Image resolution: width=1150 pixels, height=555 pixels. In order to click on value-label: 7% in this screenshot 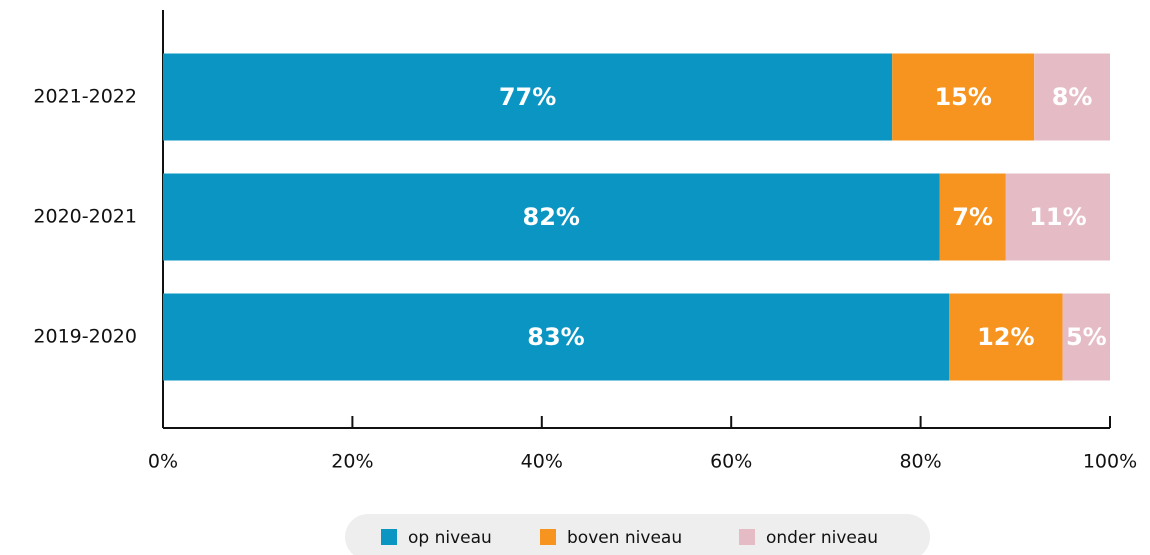, I will do `click(972, 217)`.